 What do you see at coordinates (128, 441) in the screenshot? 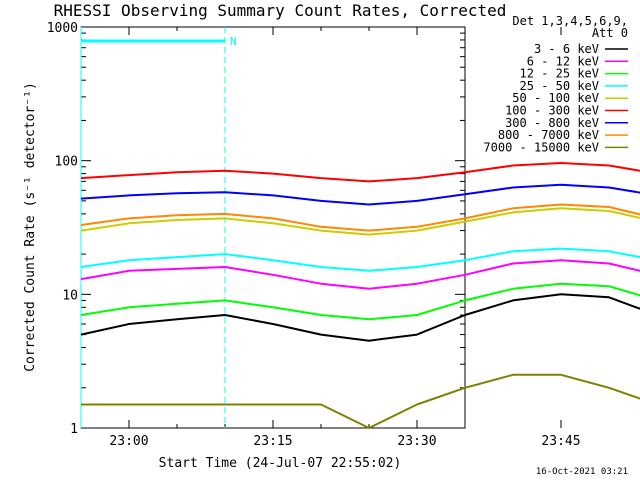
I see `x-tick-label: 23:00` at bounding box center [128, 441].